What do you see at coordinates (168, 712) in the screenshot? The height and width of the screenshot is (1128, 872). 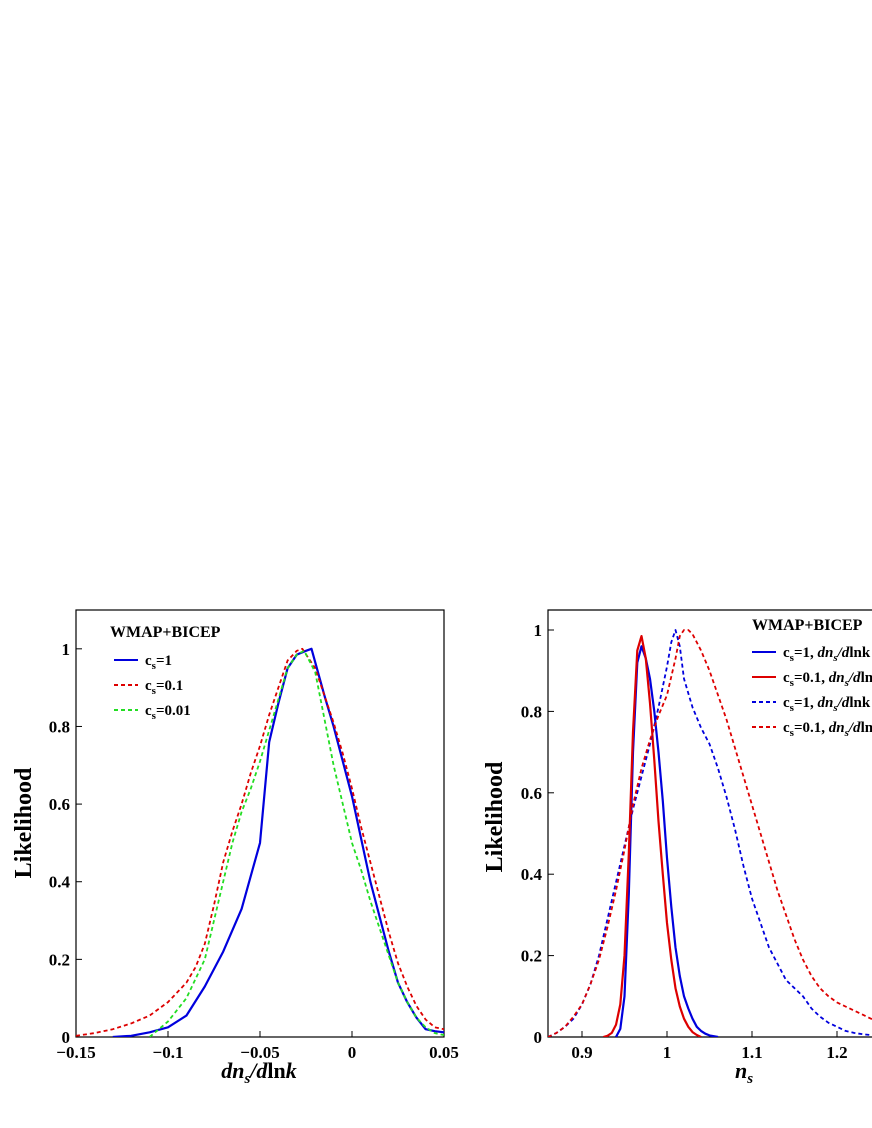 I see `left-legend-label-cs001: cs=0.01` at bounding box center [168, 712].